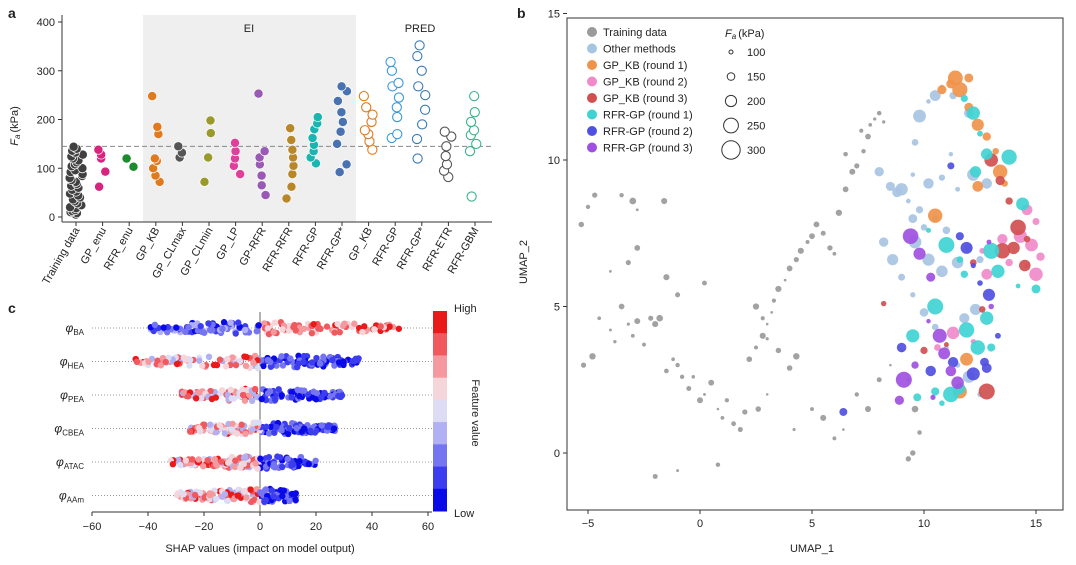  I want to click on a-y-tick-label: 300, so click(46, 72).